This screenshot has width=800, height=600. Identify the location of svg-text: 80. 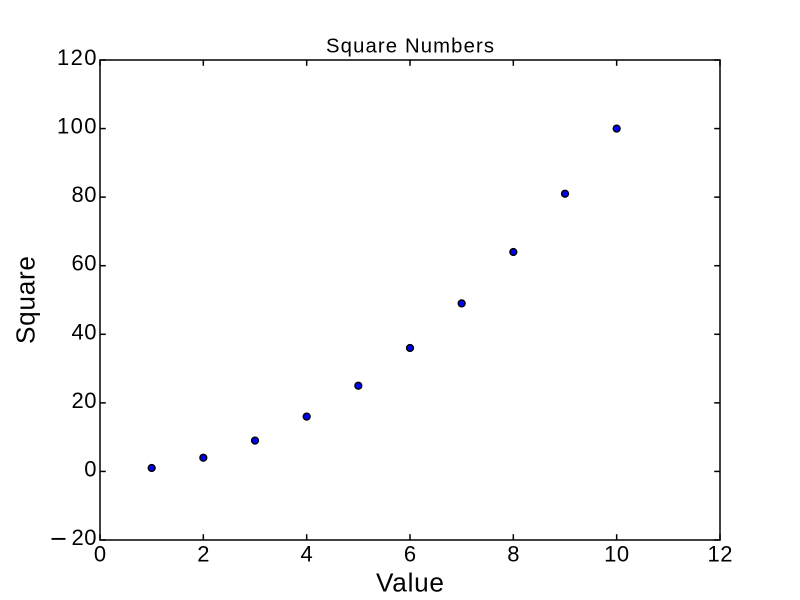
(84, 194).